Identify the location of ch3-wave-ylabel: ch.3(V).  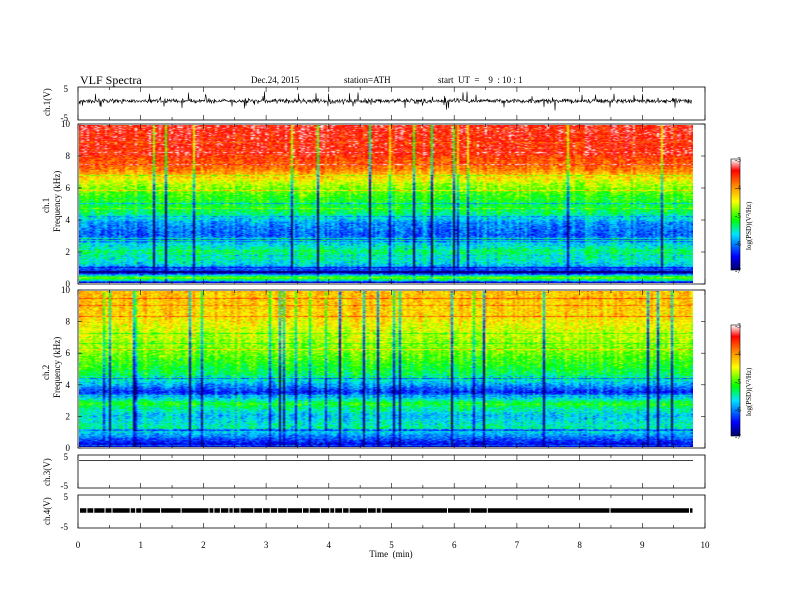
(47, 472).